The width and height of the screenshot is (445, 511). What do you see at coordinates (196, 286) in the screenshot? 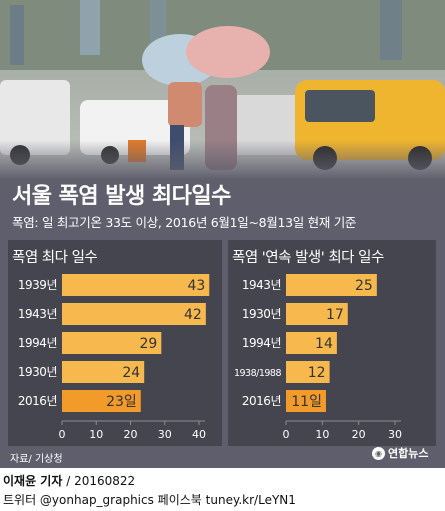
I see `data-label: 43` at bounding box center [196, 286].